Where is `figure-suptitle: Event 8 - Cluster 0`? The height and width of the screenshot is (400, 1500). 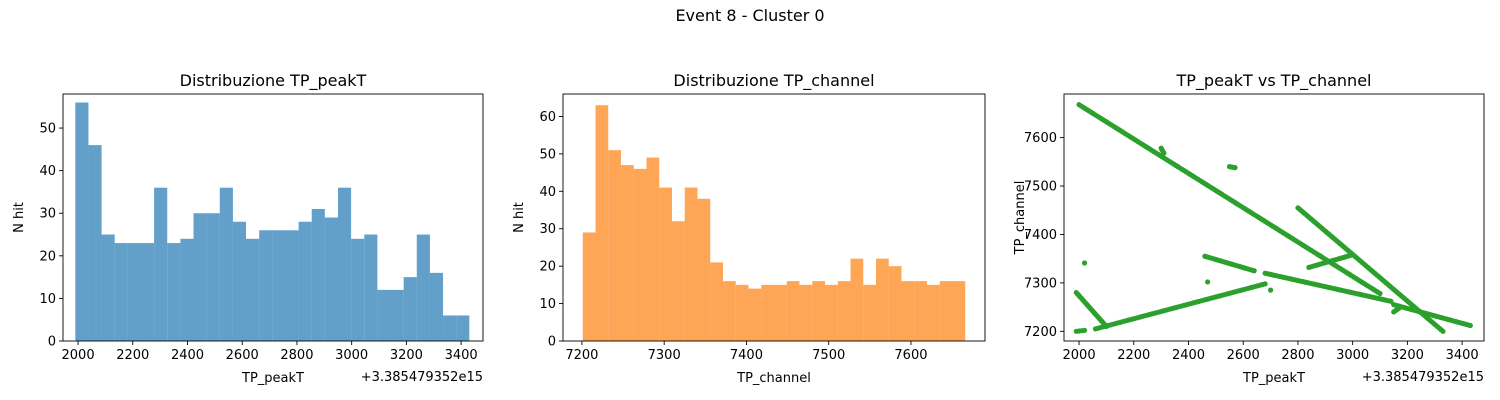
figure-suptitle: Event 8 - Cluster 0 is located at coordinates (749, 15).